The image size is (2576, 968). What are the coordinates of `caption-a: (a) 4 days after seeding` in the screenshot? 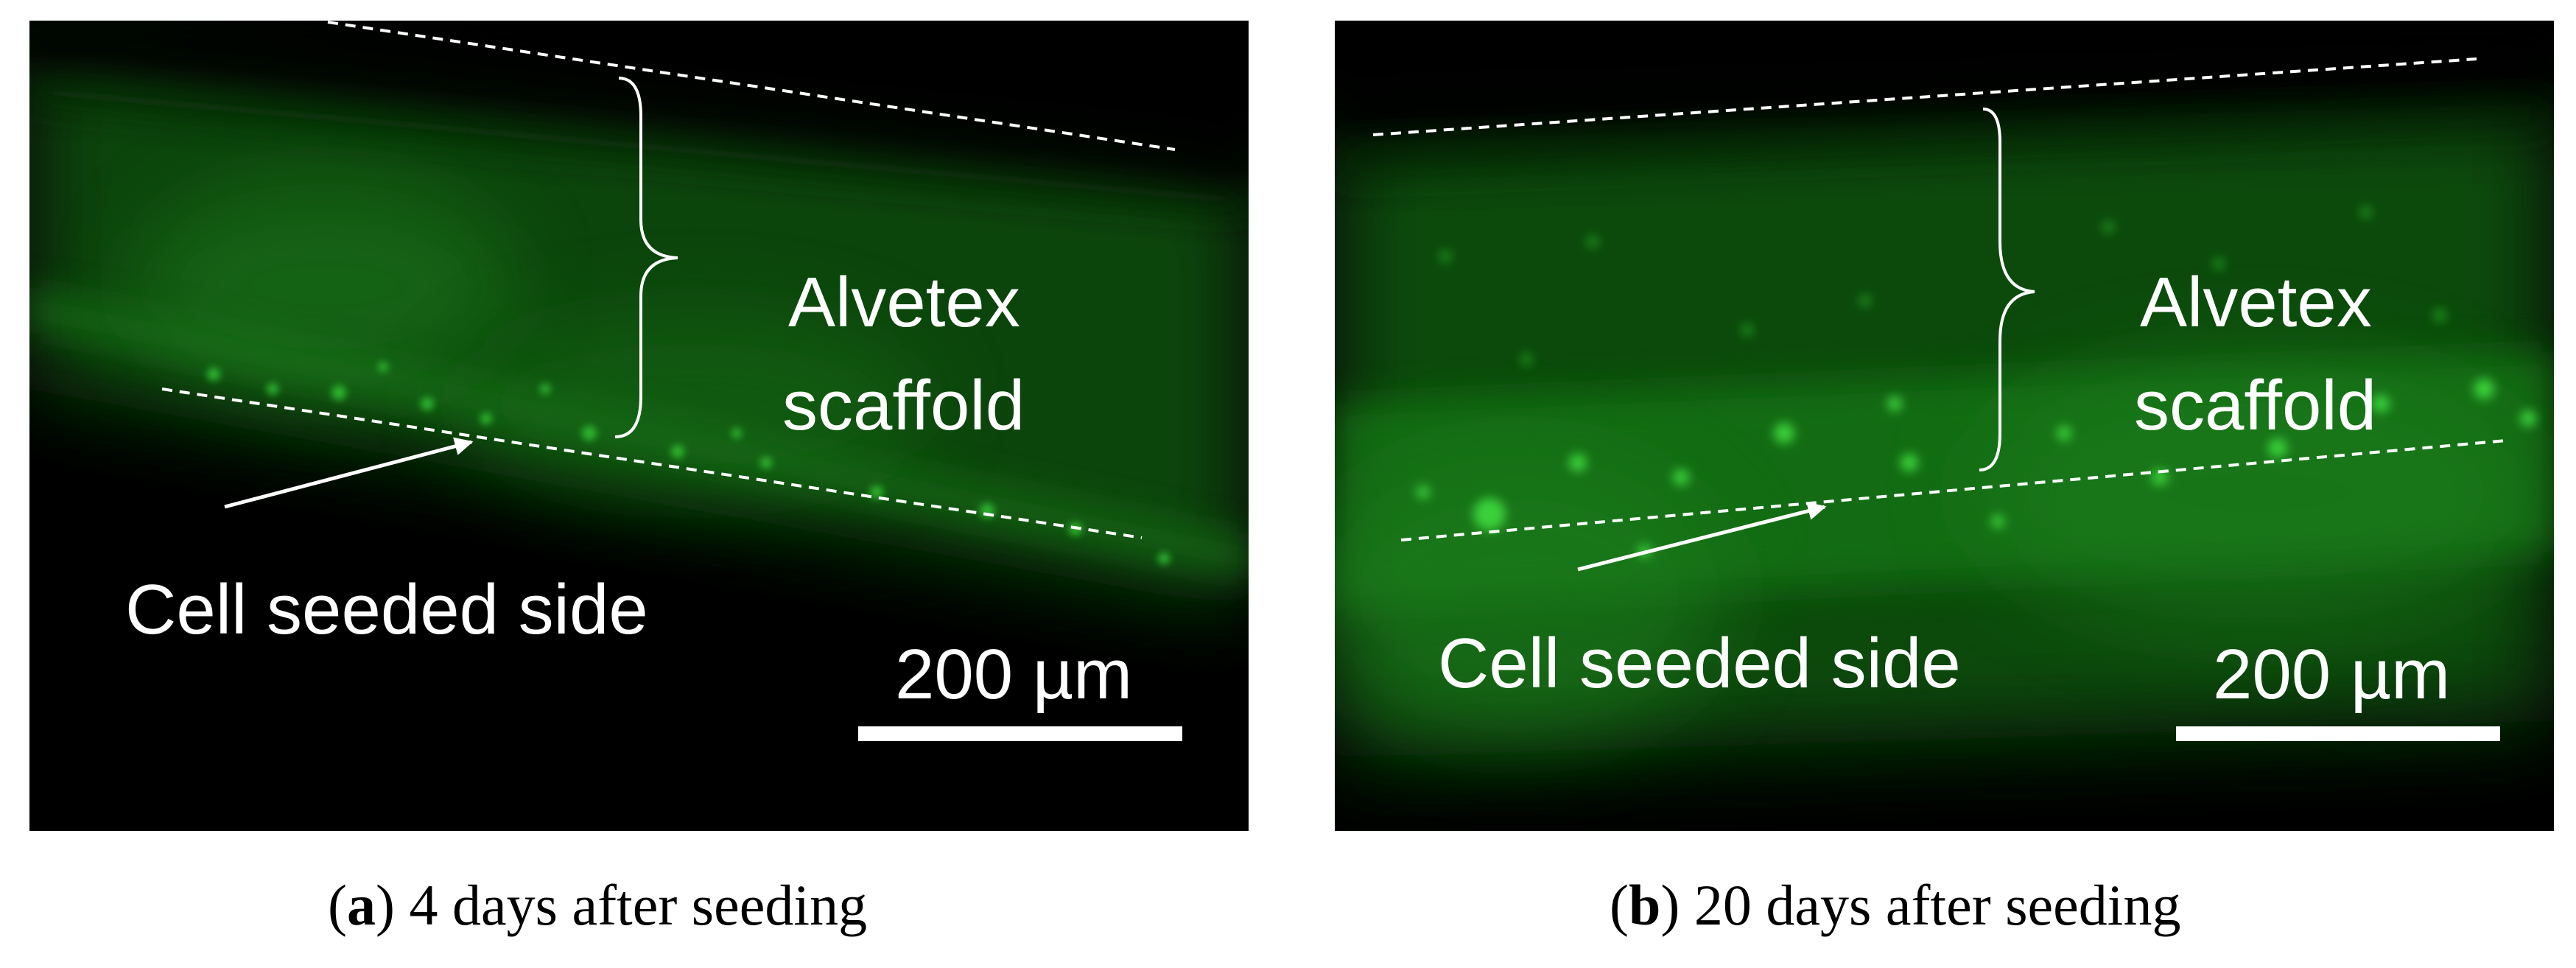 It's located at (598, 905).